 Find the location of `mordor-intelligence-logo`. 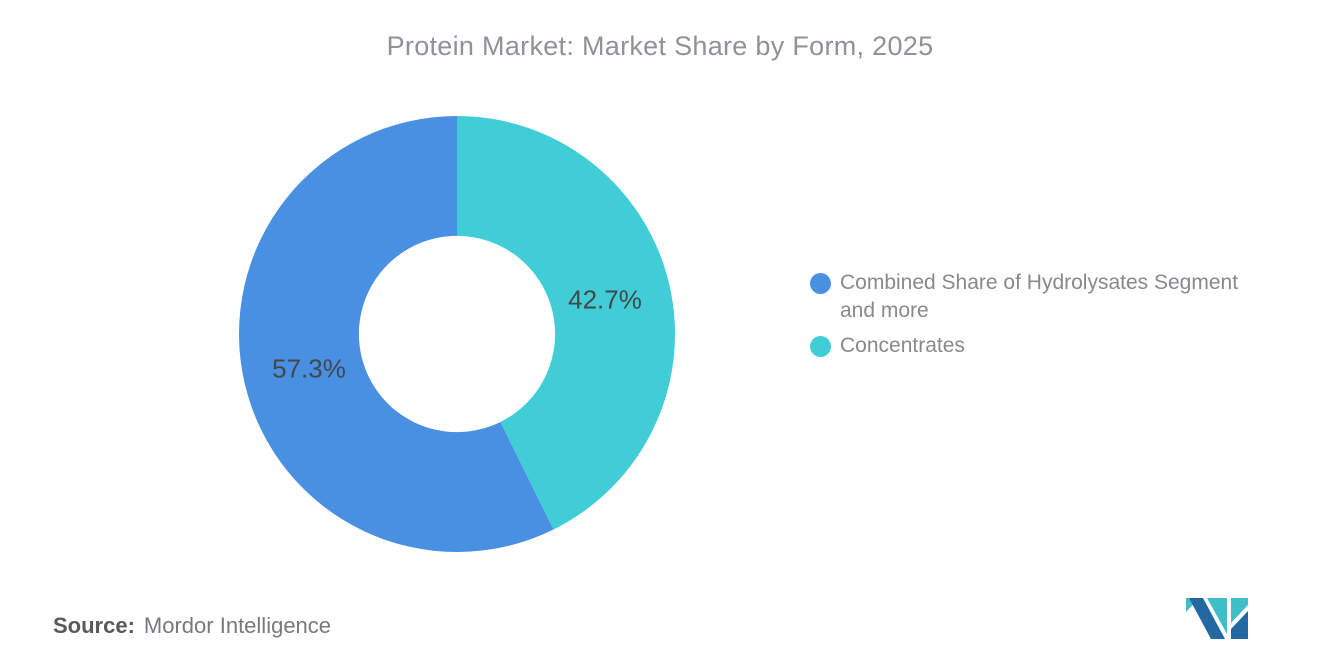

mordor-intelligence-logo is located at coordinates (1217, 618).